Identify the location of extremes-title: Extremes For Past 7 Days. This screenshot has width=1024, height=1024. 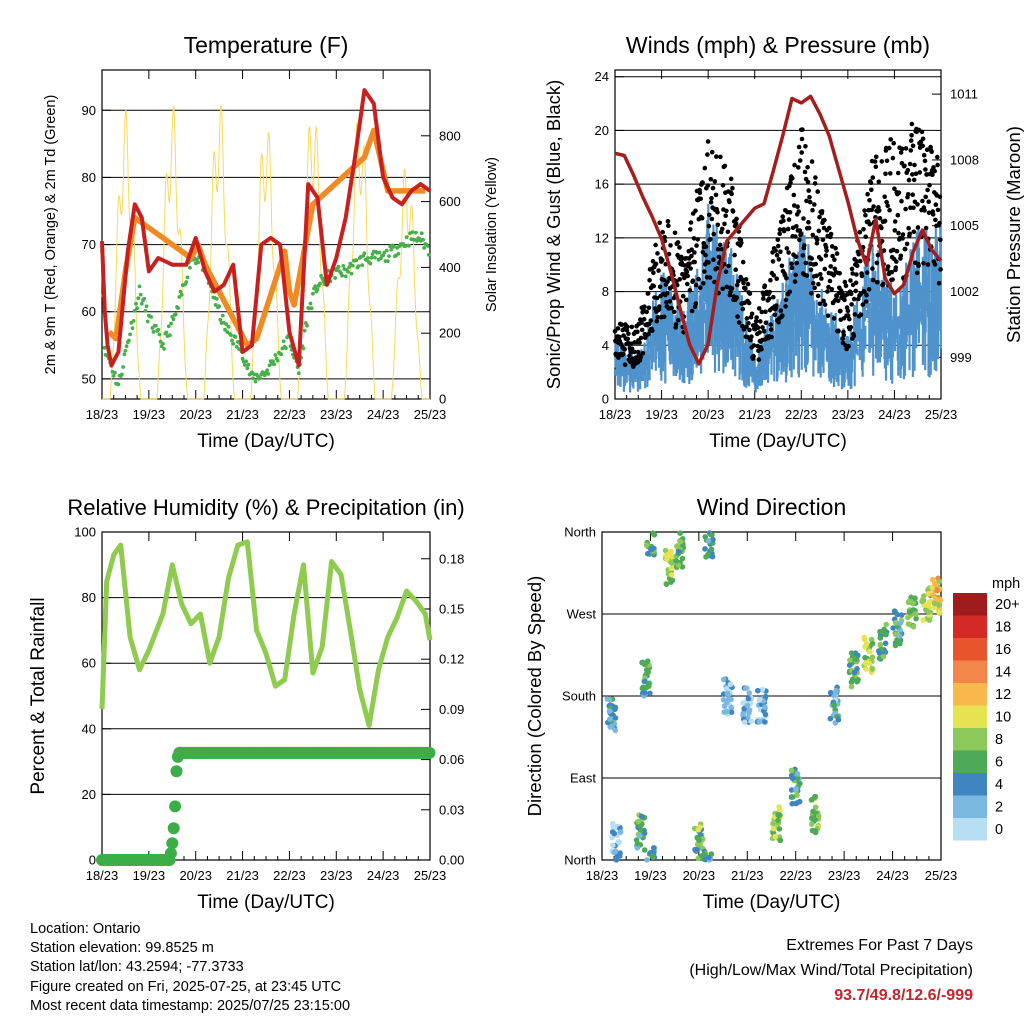
(879, 945).